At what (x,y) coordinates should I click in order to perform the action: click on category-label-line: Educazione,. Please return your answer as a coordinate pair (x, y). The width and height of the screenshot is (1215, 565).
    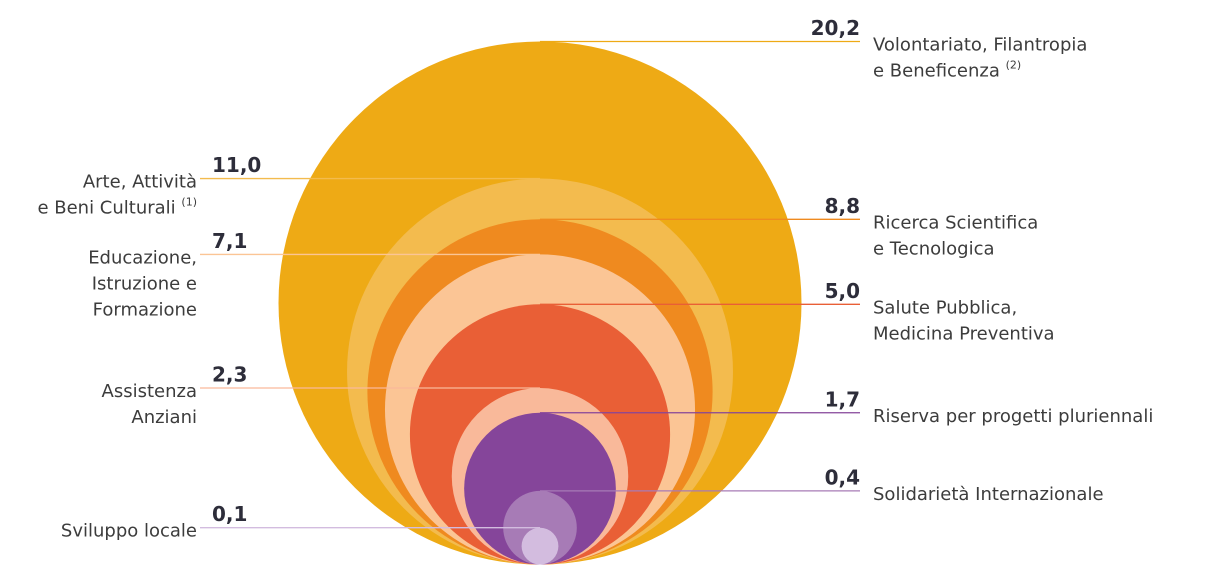
    Looking at the image, I should click on (142, 257).